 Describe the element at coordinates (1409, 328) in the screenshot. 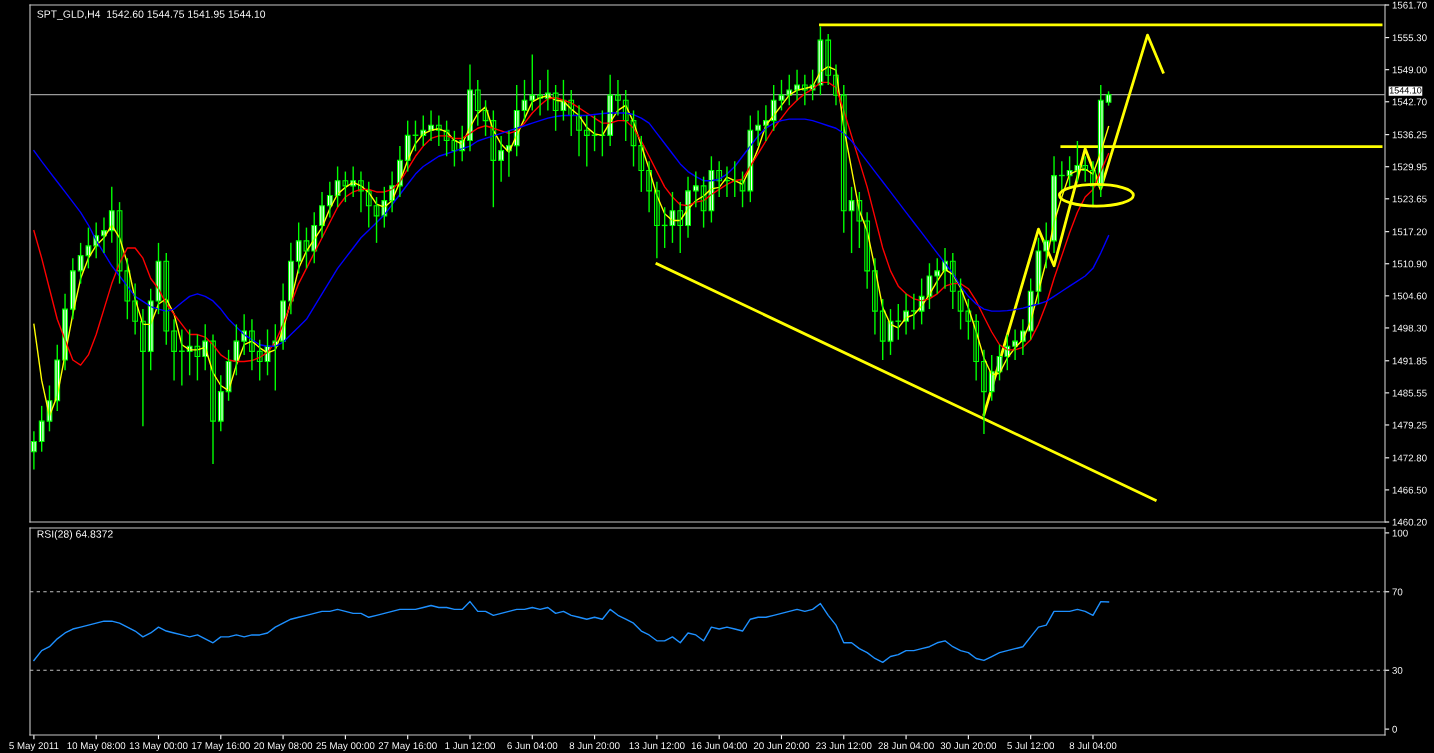

I see `y-tick-label: 1498.30` at that location.